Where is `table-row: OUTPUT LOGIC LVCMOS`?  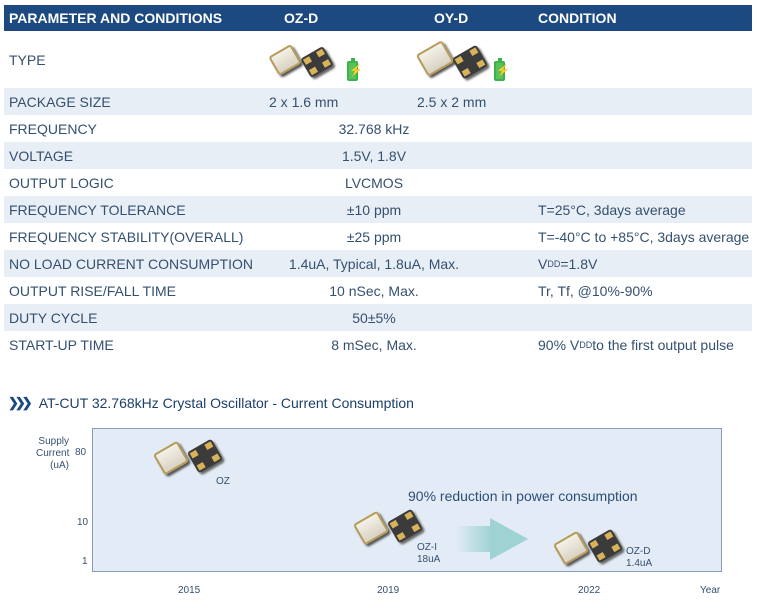 table-row: OUTPUT LOGIC LVCMOS is located at coordinates (378, 182).